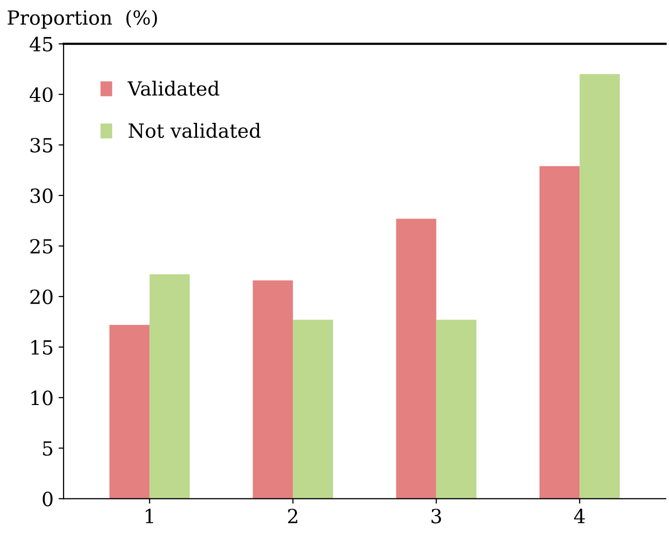 This screenshot has height=548, width=669. I want to click on x-tick-label: 2, so click(293, 516).